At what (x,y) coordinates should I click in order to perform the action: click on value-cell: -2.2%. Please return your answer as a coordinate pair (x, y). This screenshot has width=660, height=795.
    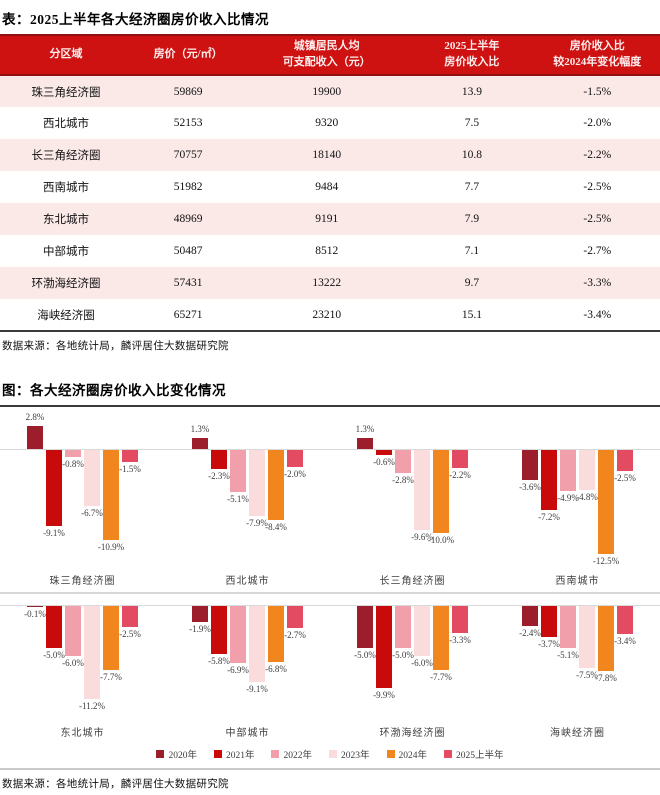
    Looking at the image, I should click on (597, 155).